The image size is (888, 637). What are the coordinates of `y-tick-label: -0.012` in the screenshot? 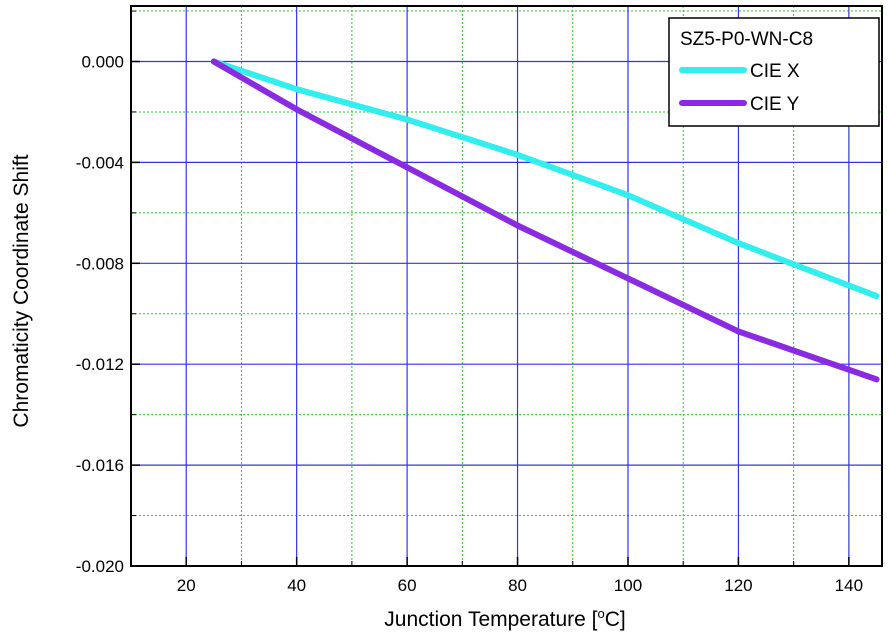 It's located at (100, 364).